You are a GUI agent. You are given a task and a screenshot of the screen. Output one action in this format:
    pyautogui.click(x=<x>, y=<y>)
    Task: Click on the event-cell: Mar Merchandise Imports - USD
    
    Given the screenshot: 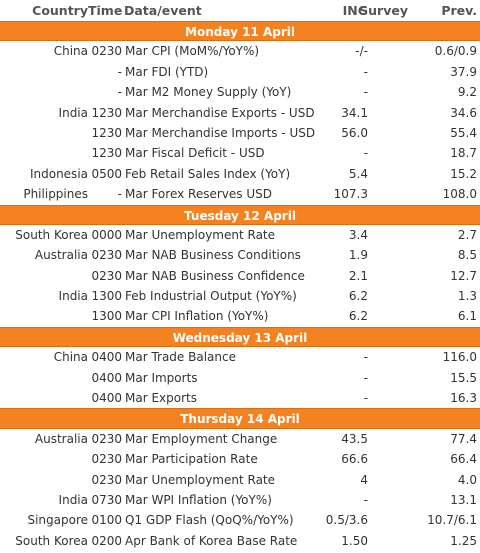 What is the action you would take?
    pyautogui.click(x=220, y=132)
    